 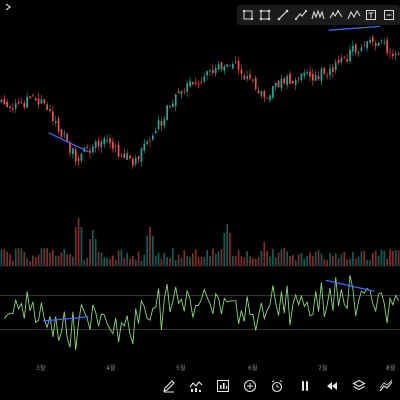 I want to click on trendline-icon, so click(x=283, y=15).